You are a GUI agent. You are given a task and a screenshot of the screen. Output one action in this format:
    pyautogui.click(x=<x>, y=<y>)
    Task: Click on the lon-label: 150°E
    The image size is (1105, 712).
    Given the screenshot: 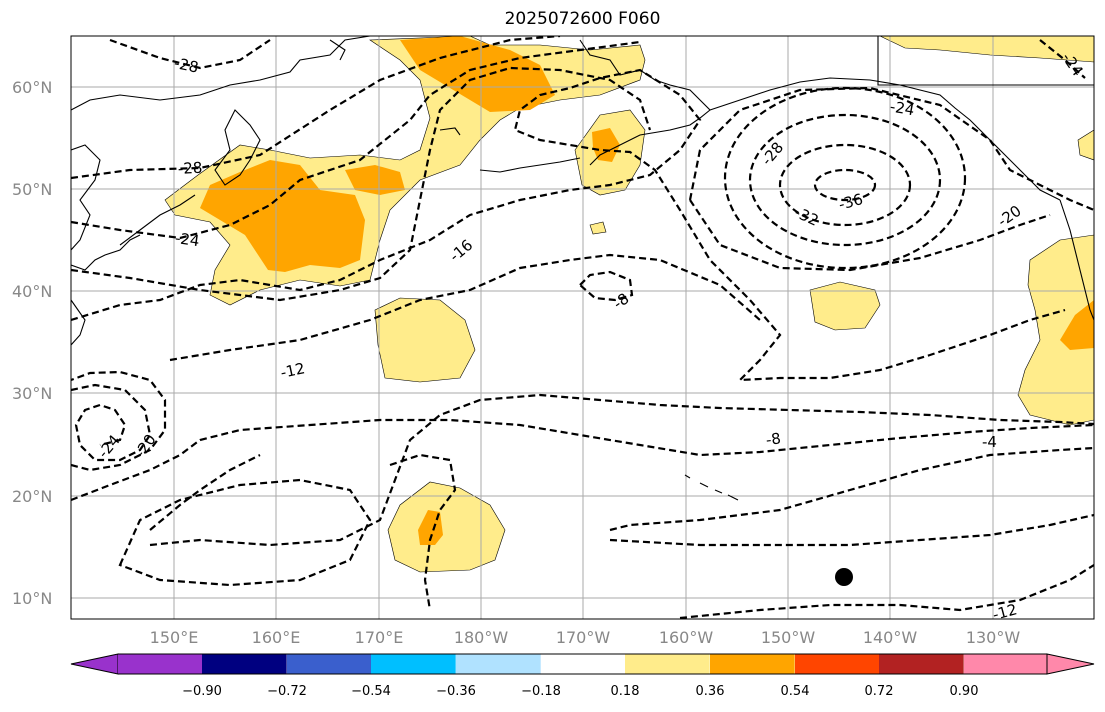 What is the action you would take?
    pyautogui.click(x=174, y=637)
    